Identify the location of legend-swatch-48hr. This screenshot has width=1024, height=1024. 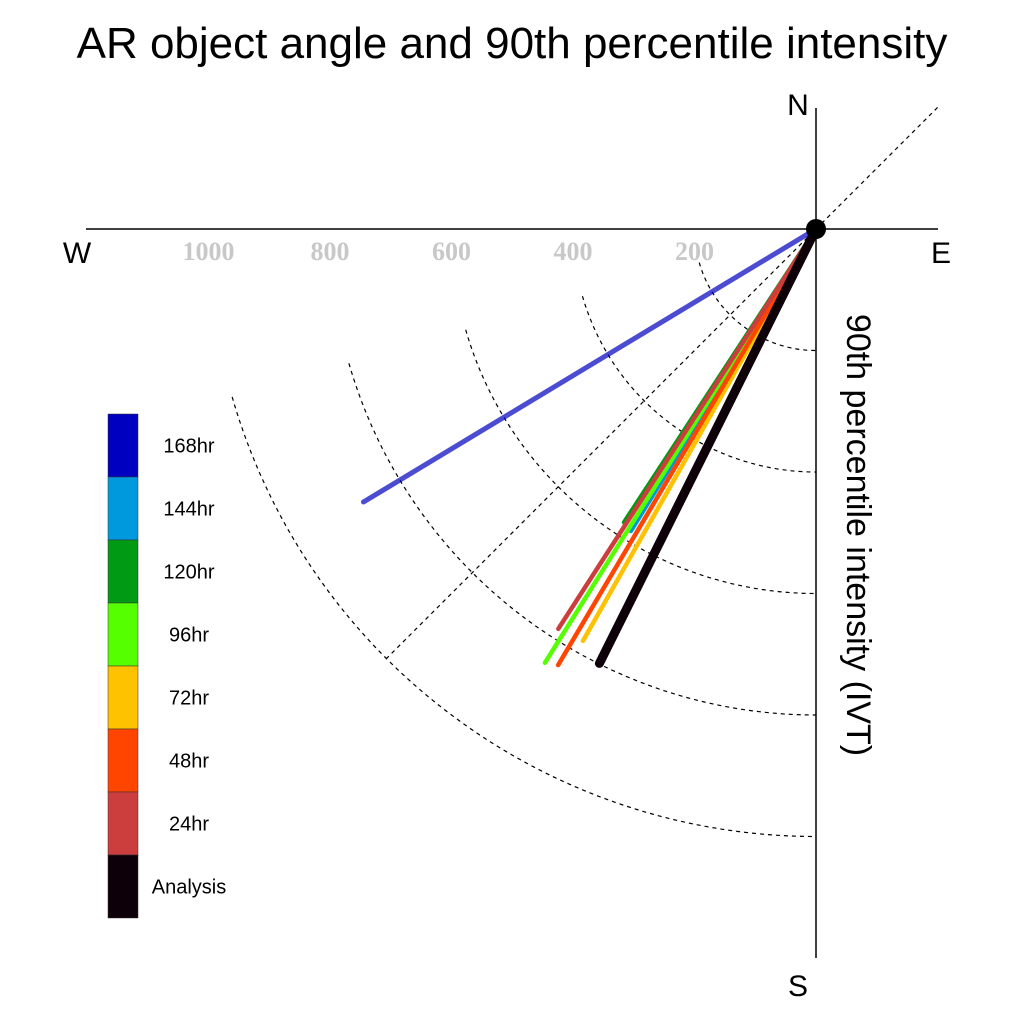
(123, 760).